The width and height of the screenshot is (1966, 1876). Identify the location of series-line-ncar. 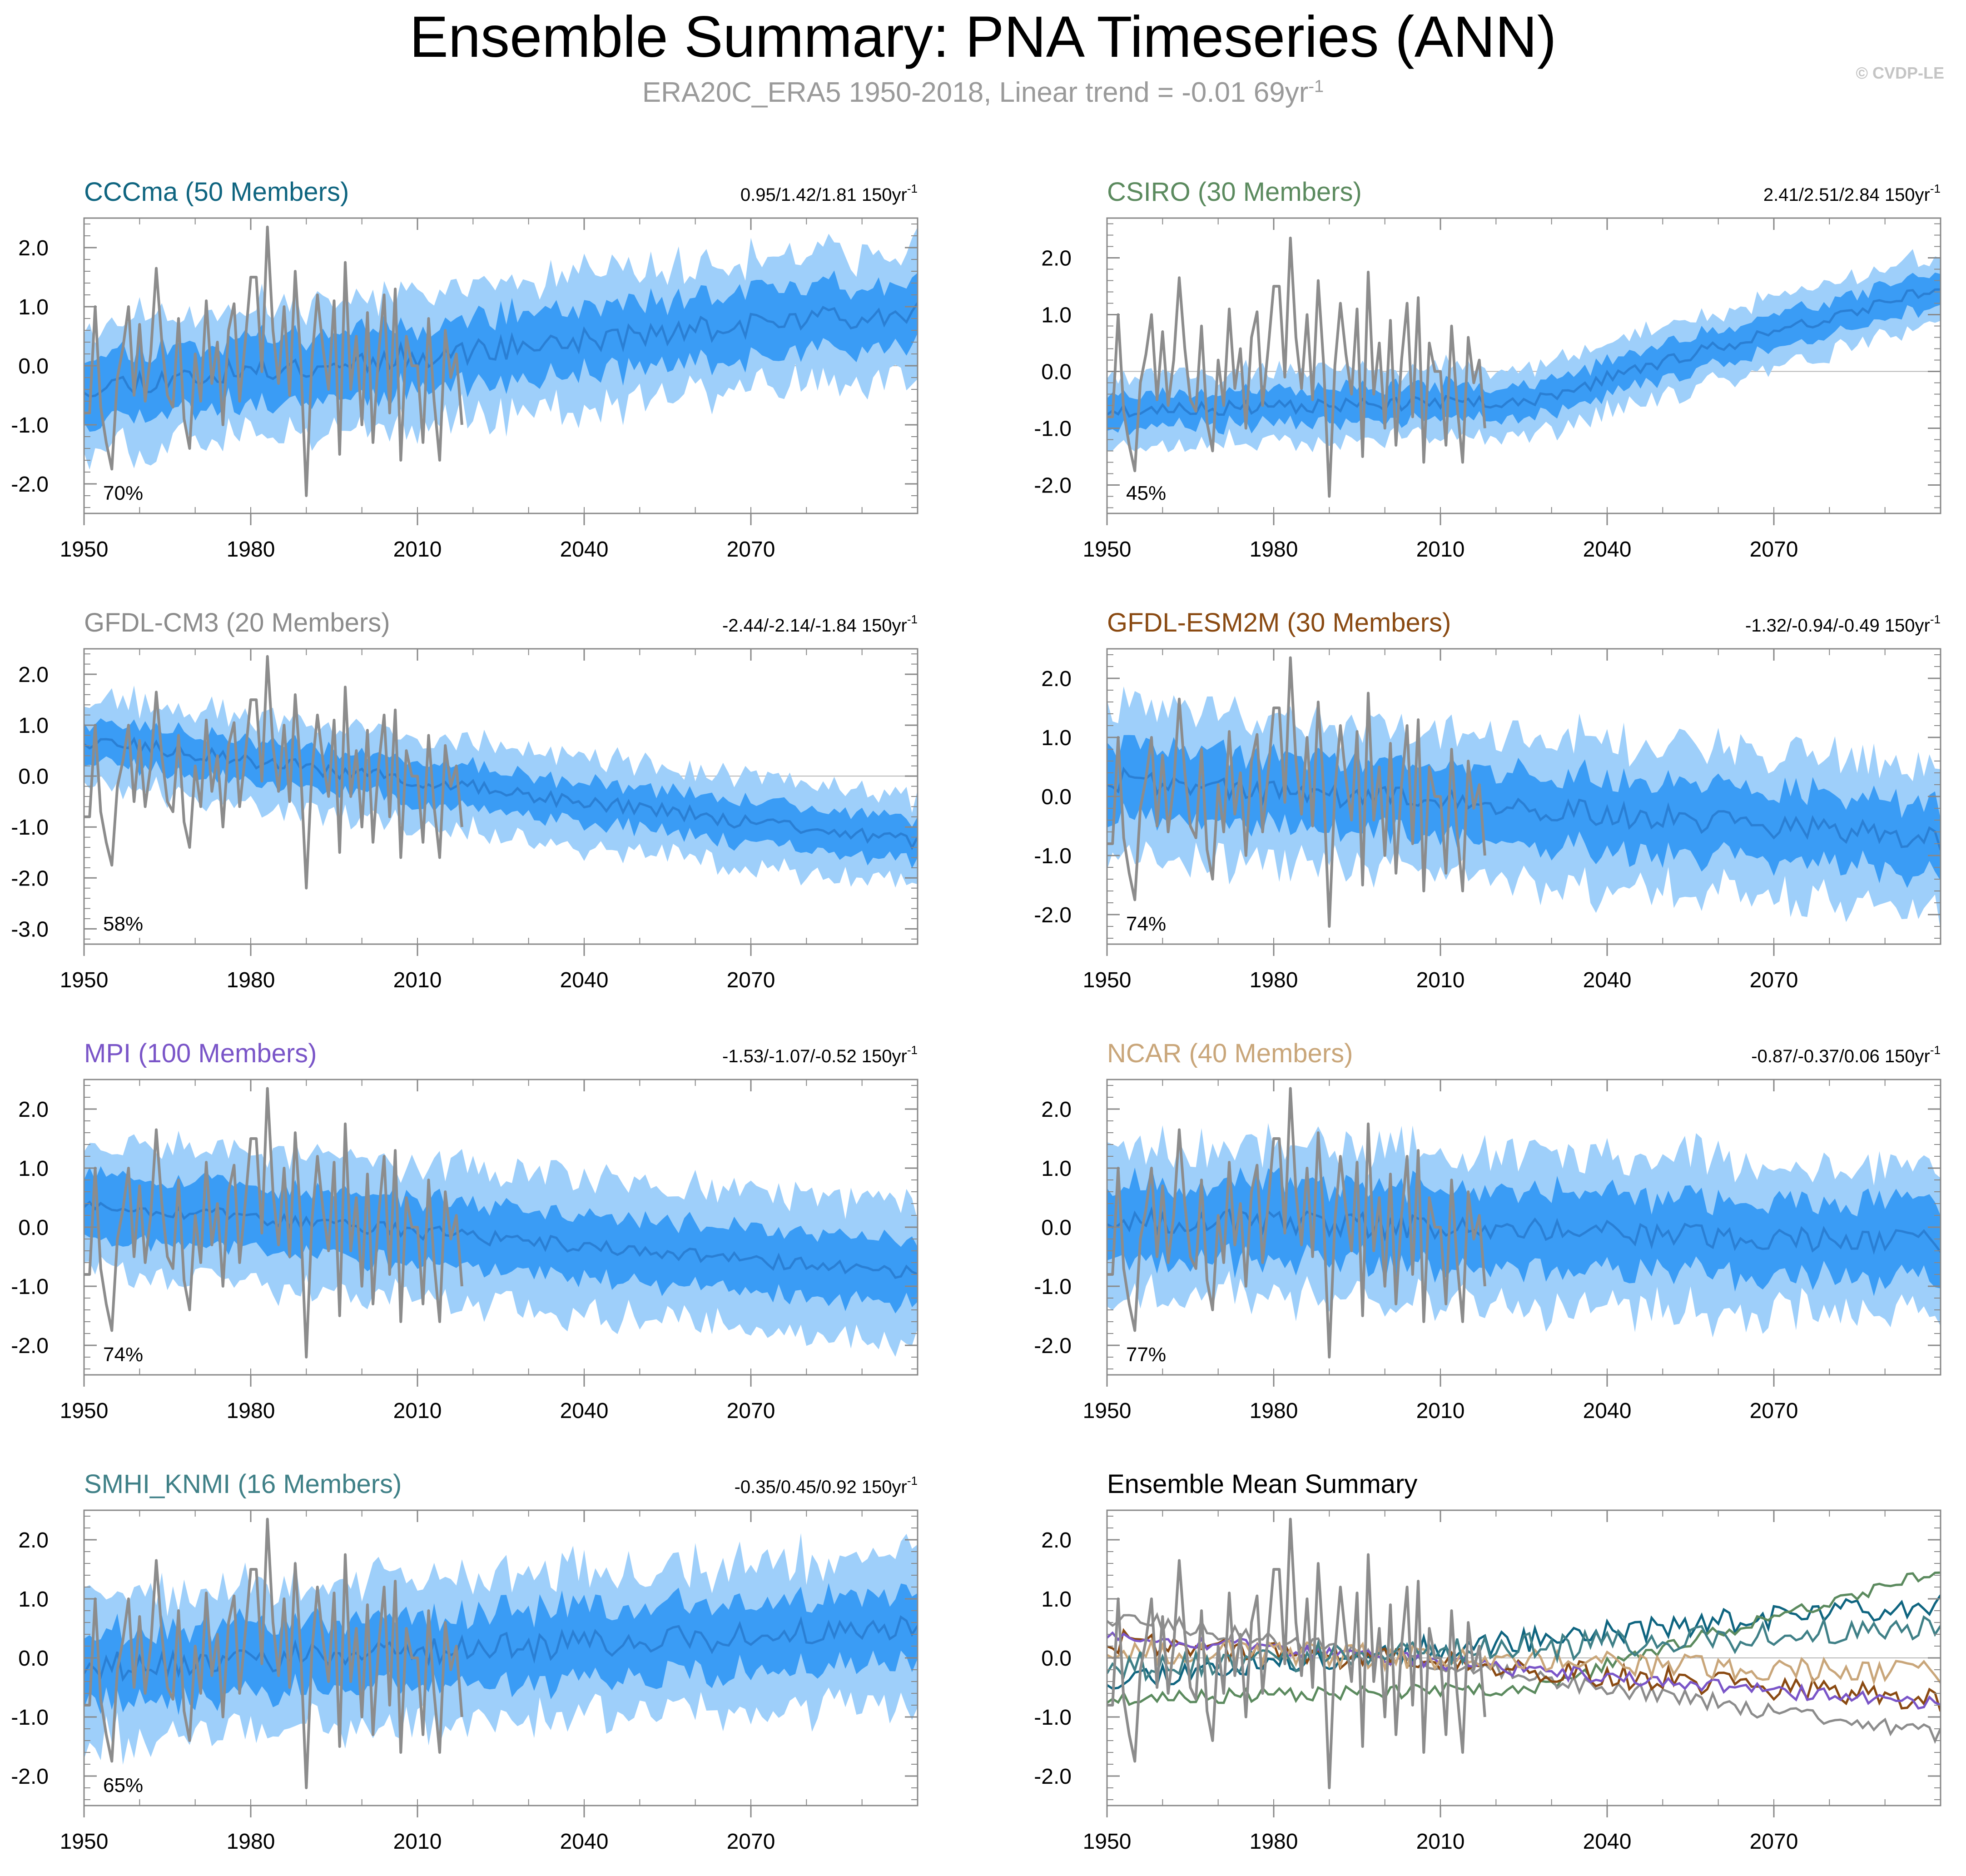
(1524, 1661).